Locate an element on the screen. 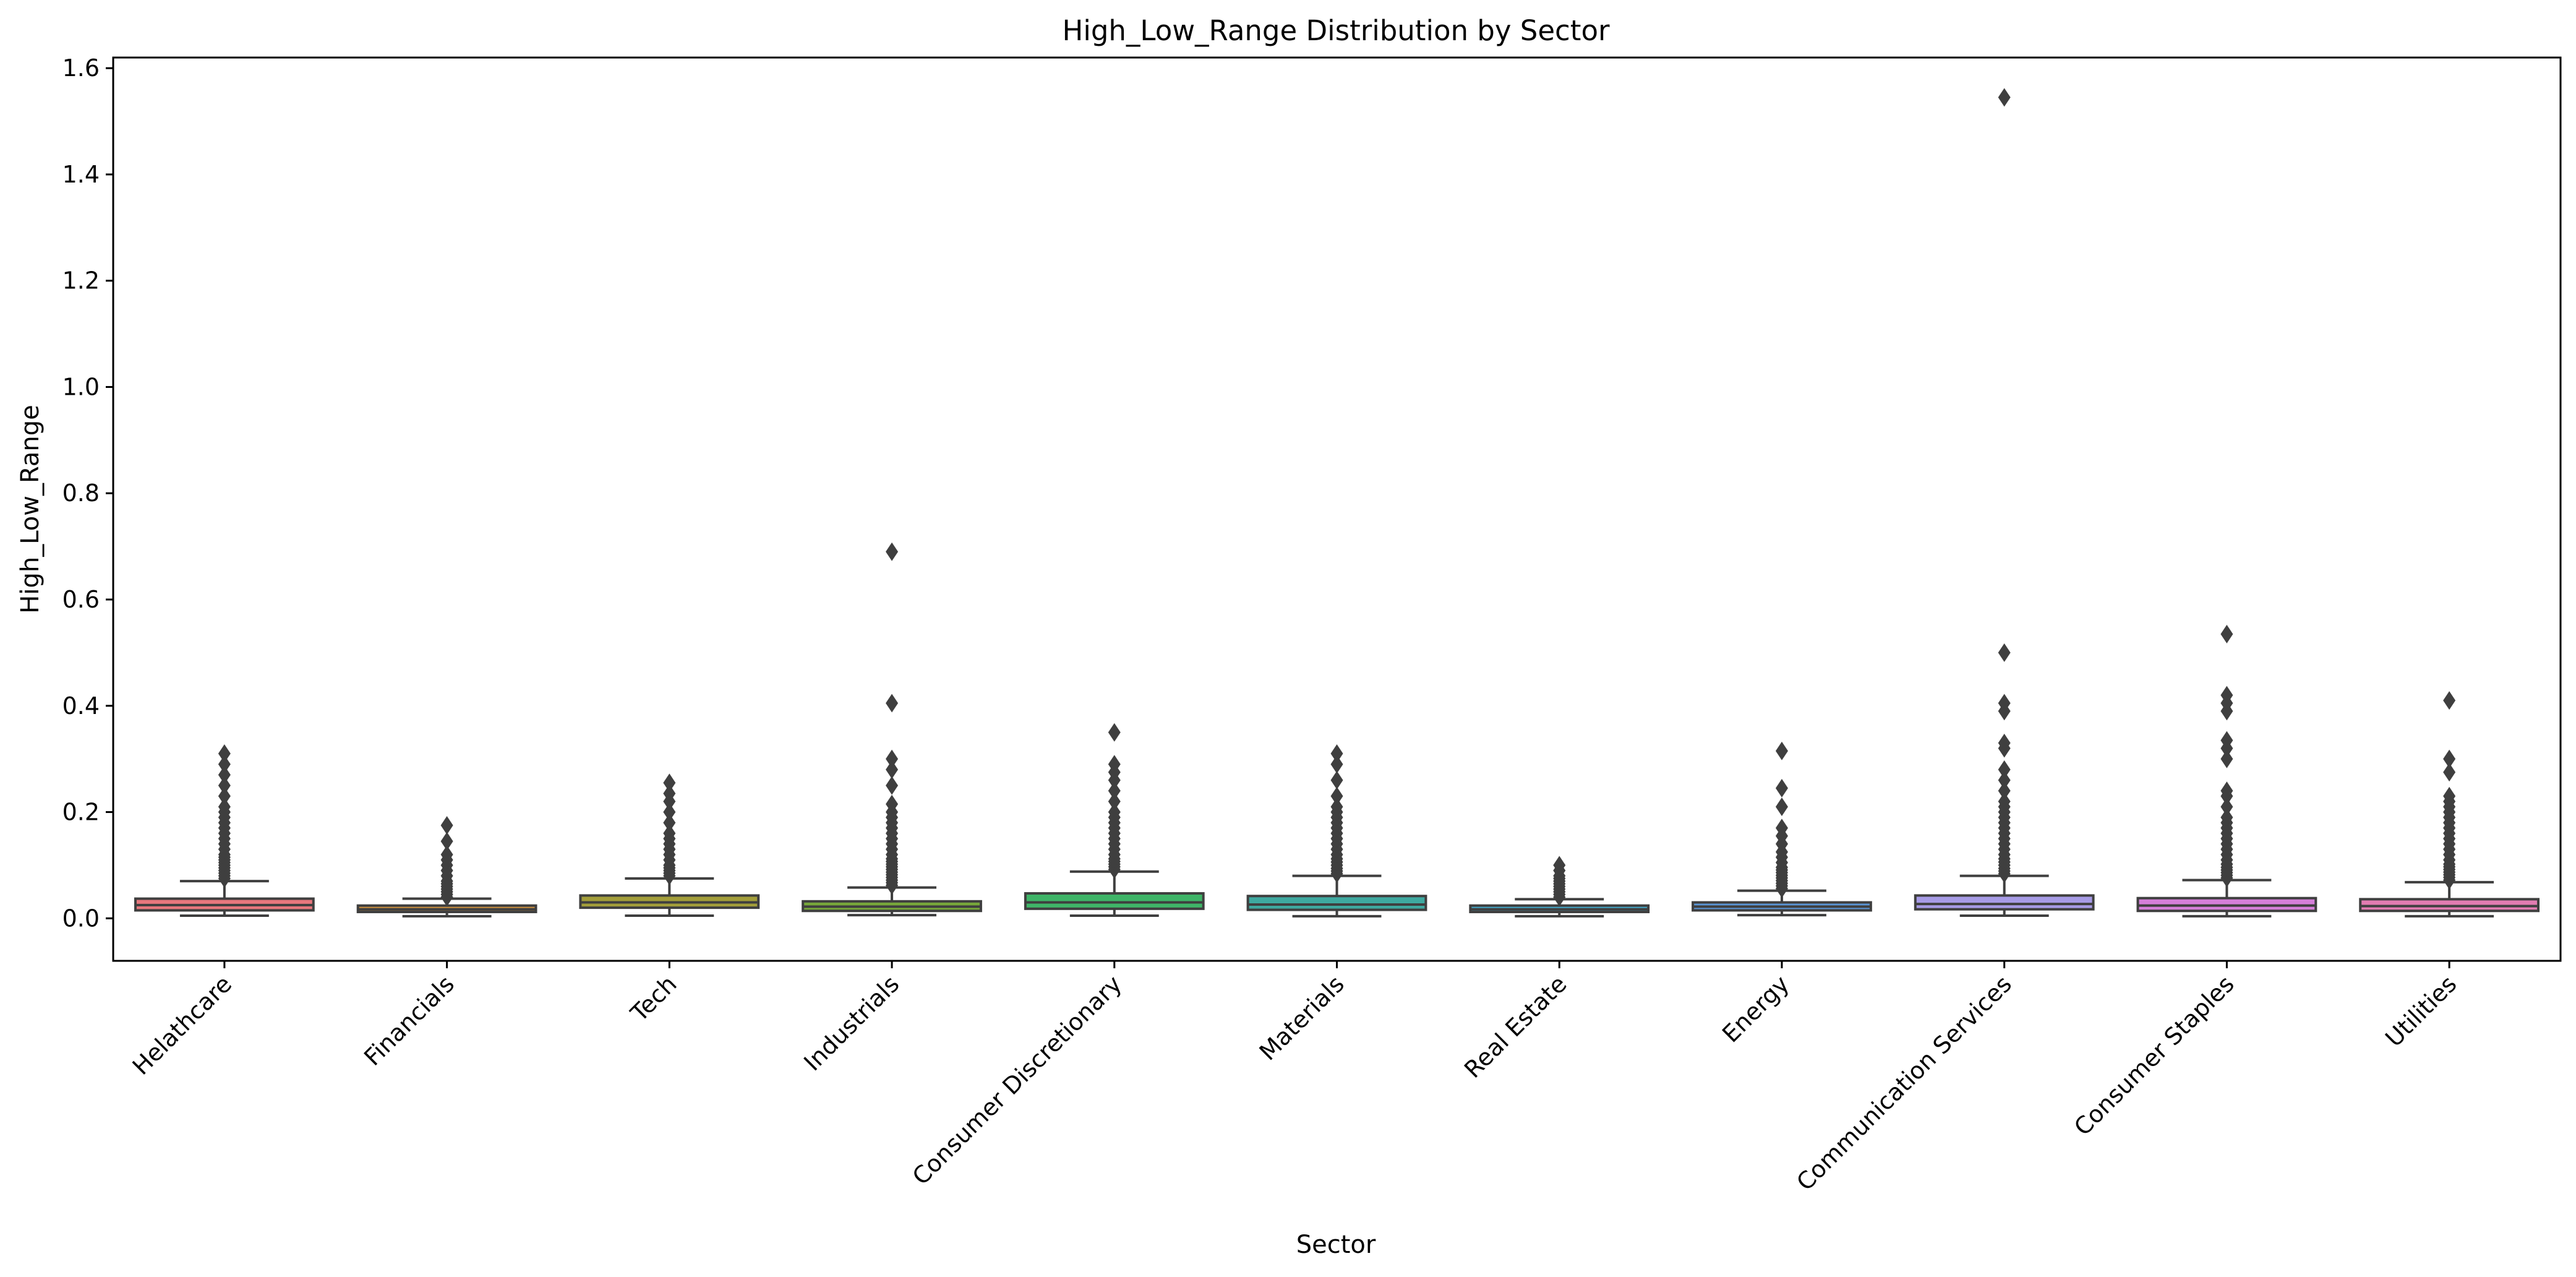 The height and width of the screenshot is (1277, 2576). x-axis-label: Sector is located at coordinates (1336, 1245).